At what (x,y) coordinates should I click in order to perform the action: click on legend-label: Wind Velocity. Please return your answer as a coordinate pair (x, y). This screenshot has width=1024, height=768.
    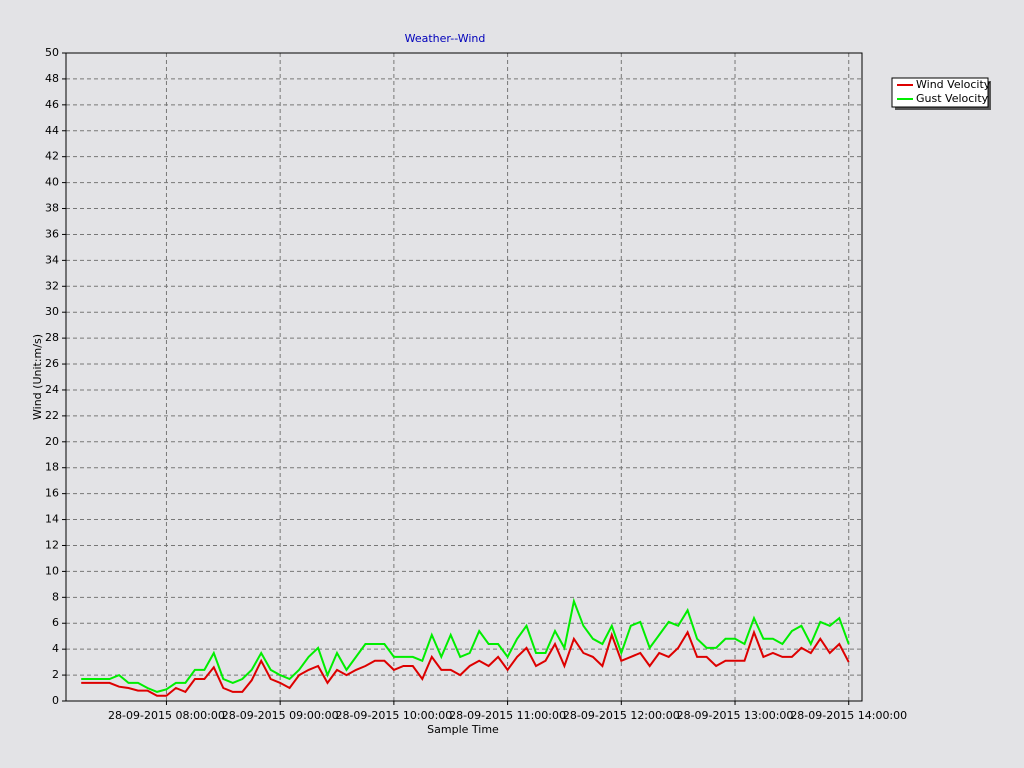
    Looking at the image, I should click on (953, 84).